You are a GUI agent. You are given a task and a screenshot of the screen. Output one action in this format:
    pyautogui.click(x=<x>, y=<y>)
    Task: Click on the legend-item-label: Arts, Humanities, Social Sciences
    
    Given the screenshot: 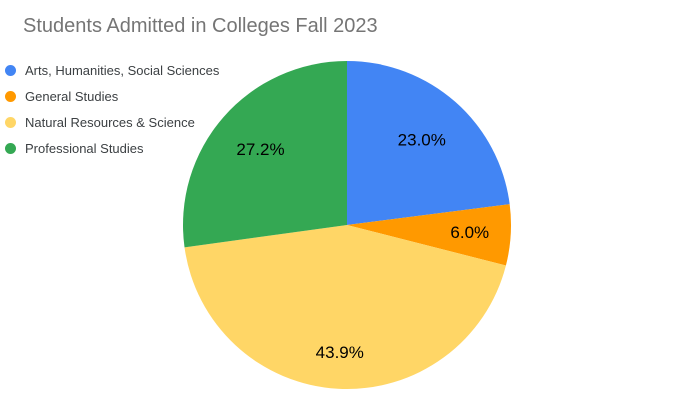 What is the action you would take?
    pyautogui.click(x=122, y=70)
    